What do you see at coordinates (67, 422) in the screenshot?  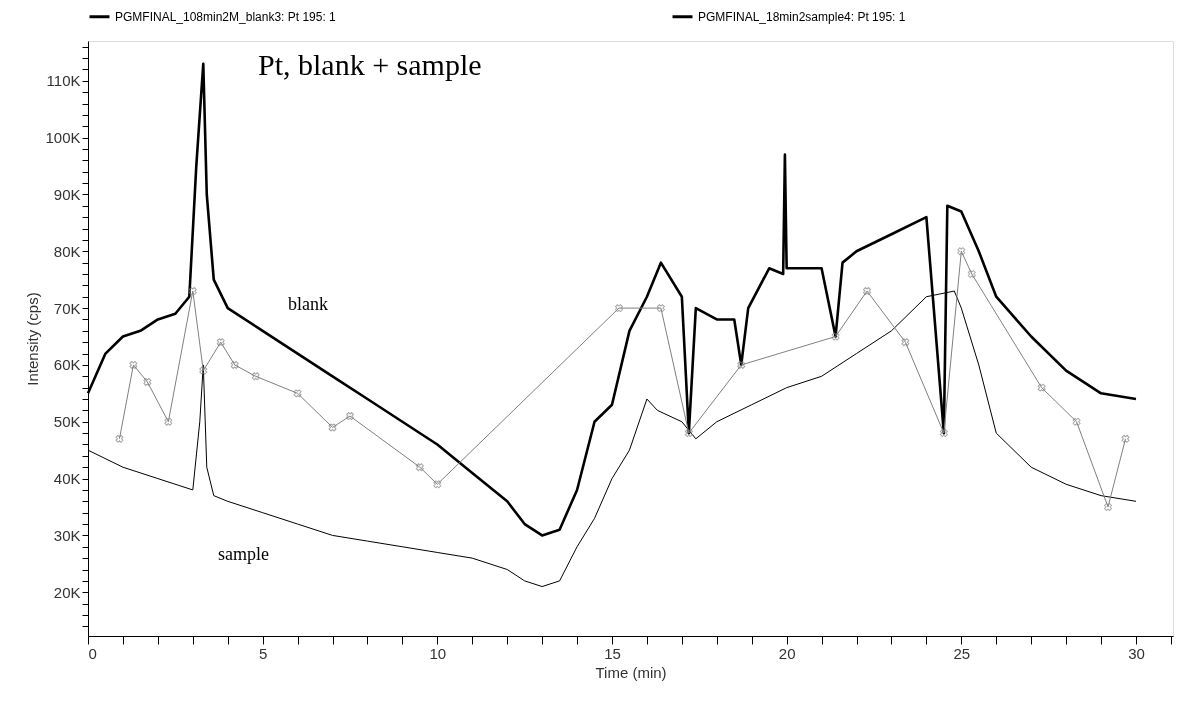 I see `y-tick-label: 50K` at bounding box center [67, 422].